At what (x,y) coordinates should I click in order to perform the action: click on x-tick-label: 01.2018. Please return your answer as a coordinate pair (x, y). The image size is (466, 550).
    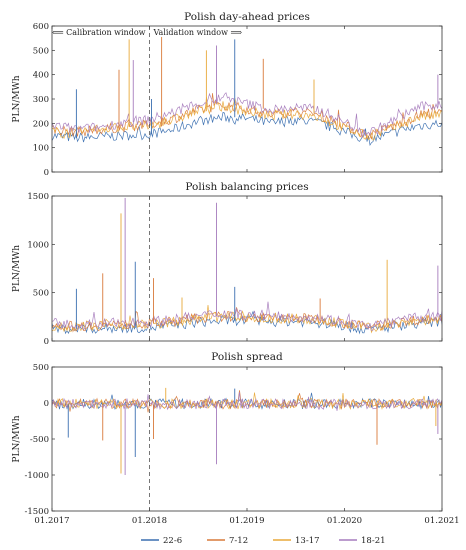
    Looking at the image, I should click on (149, 521).